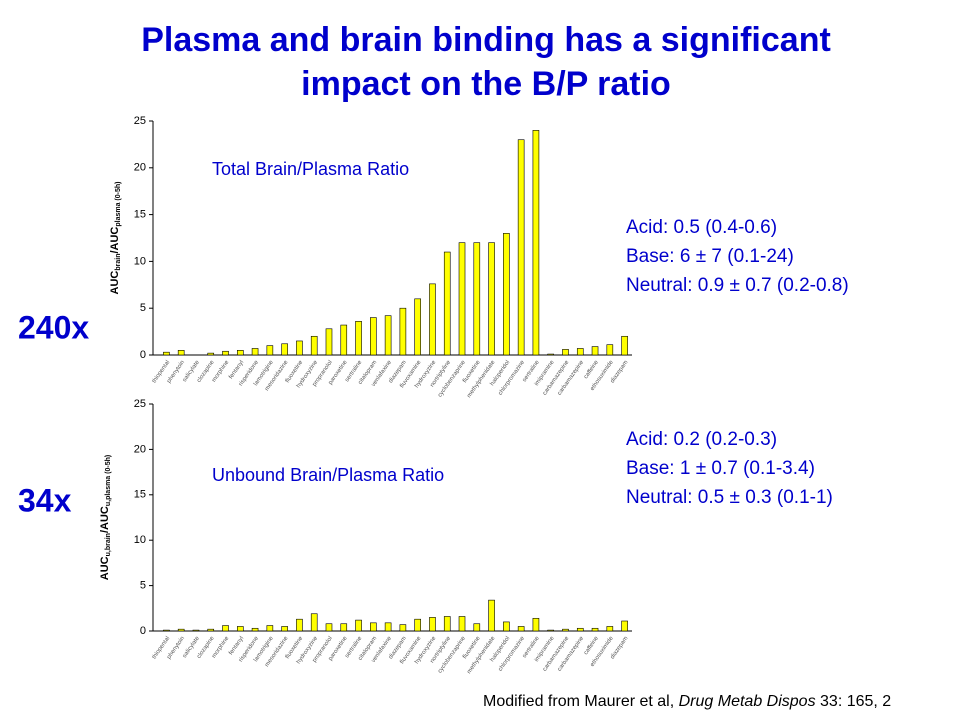 This screenshot has width=960, height=720. What do you see at coordinates (710, 256) in the screenshot?
I see `annotation: Base: 6 ± 7 (0.1-24)` at bounding box center [710, 256].